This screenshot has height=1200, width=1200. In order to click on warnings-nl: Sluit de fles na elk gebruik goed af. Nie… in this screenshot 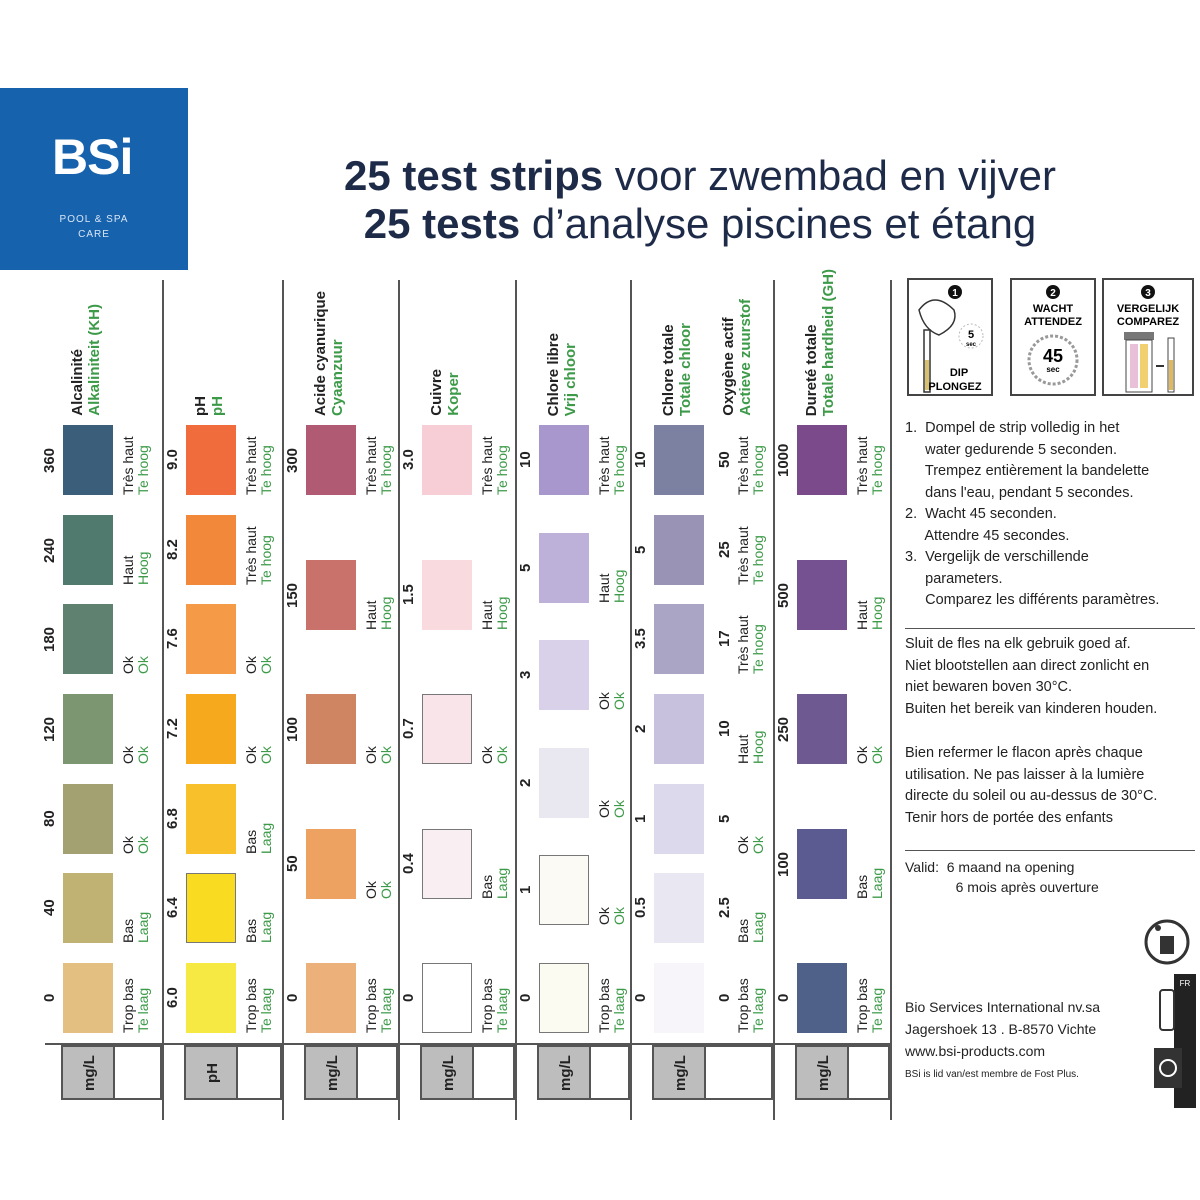, I will do `click(1051, 677)`.